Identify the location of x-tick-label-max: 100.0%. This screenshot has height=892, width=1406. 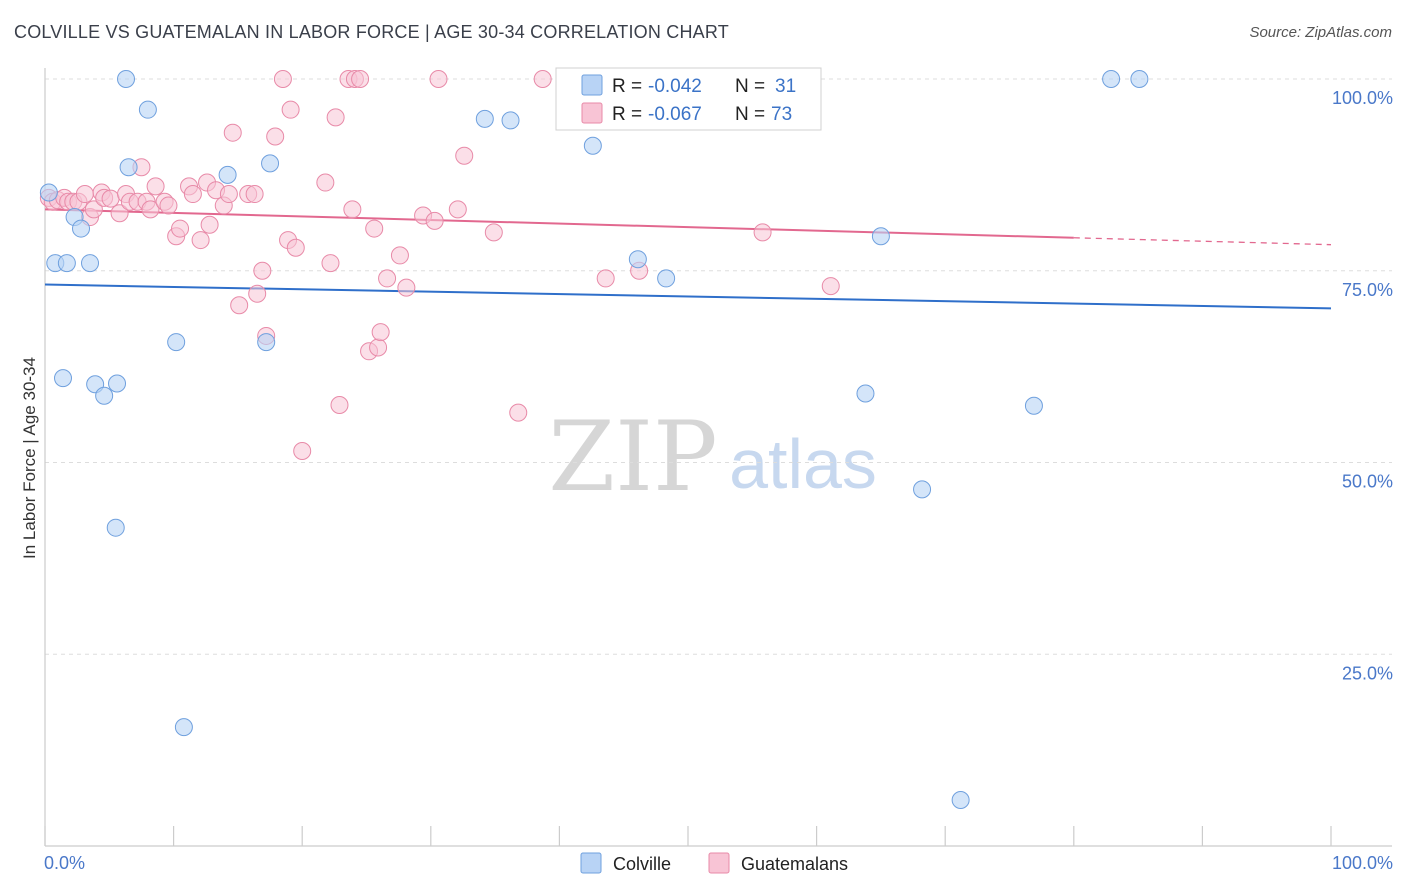
(1362, 863).